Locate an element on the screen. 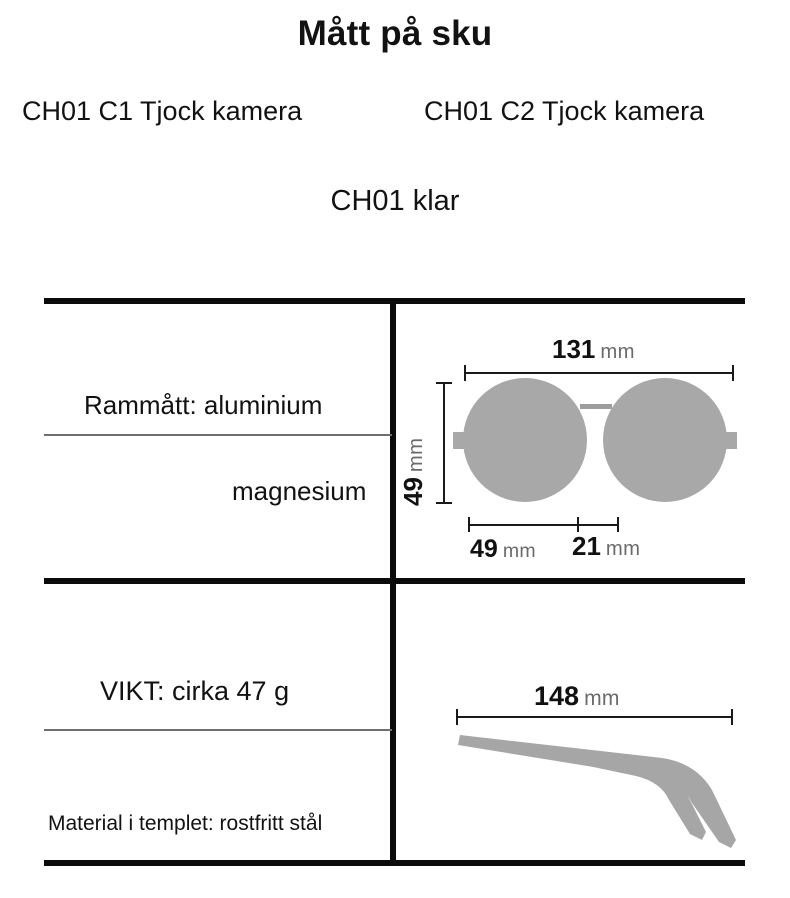  dimension-label-lens-height: 49 mm is located at coordinates (413, 472).